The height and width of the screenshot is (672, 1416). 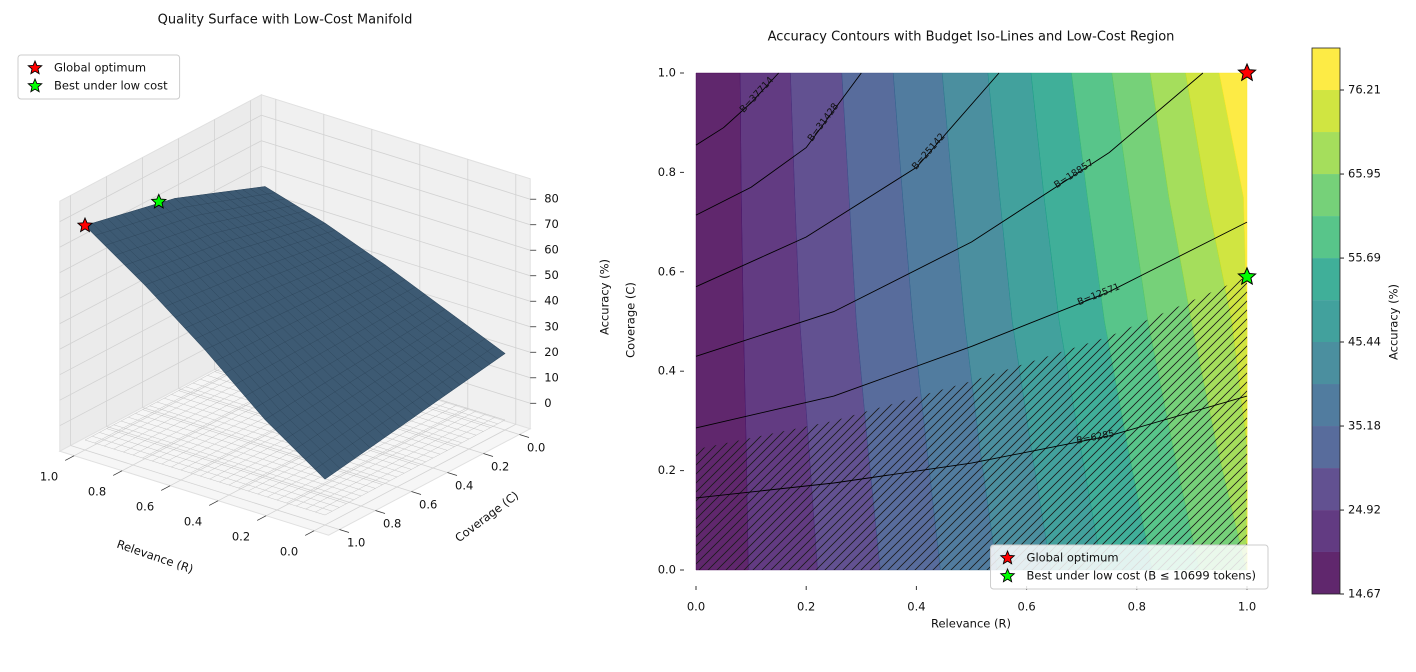 I want to click on z-tick-label: 10, so click(x=551, y=377).